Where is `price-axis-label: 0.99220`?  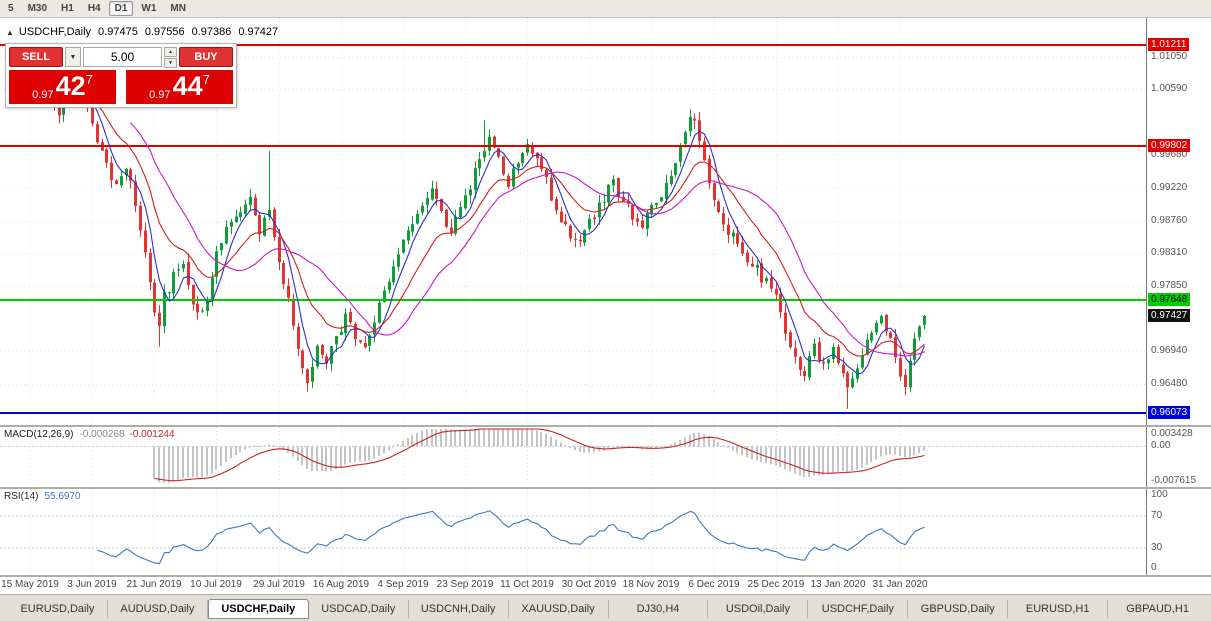 price-axis-label: 0.99220 is located at coordinates (1169, 187).